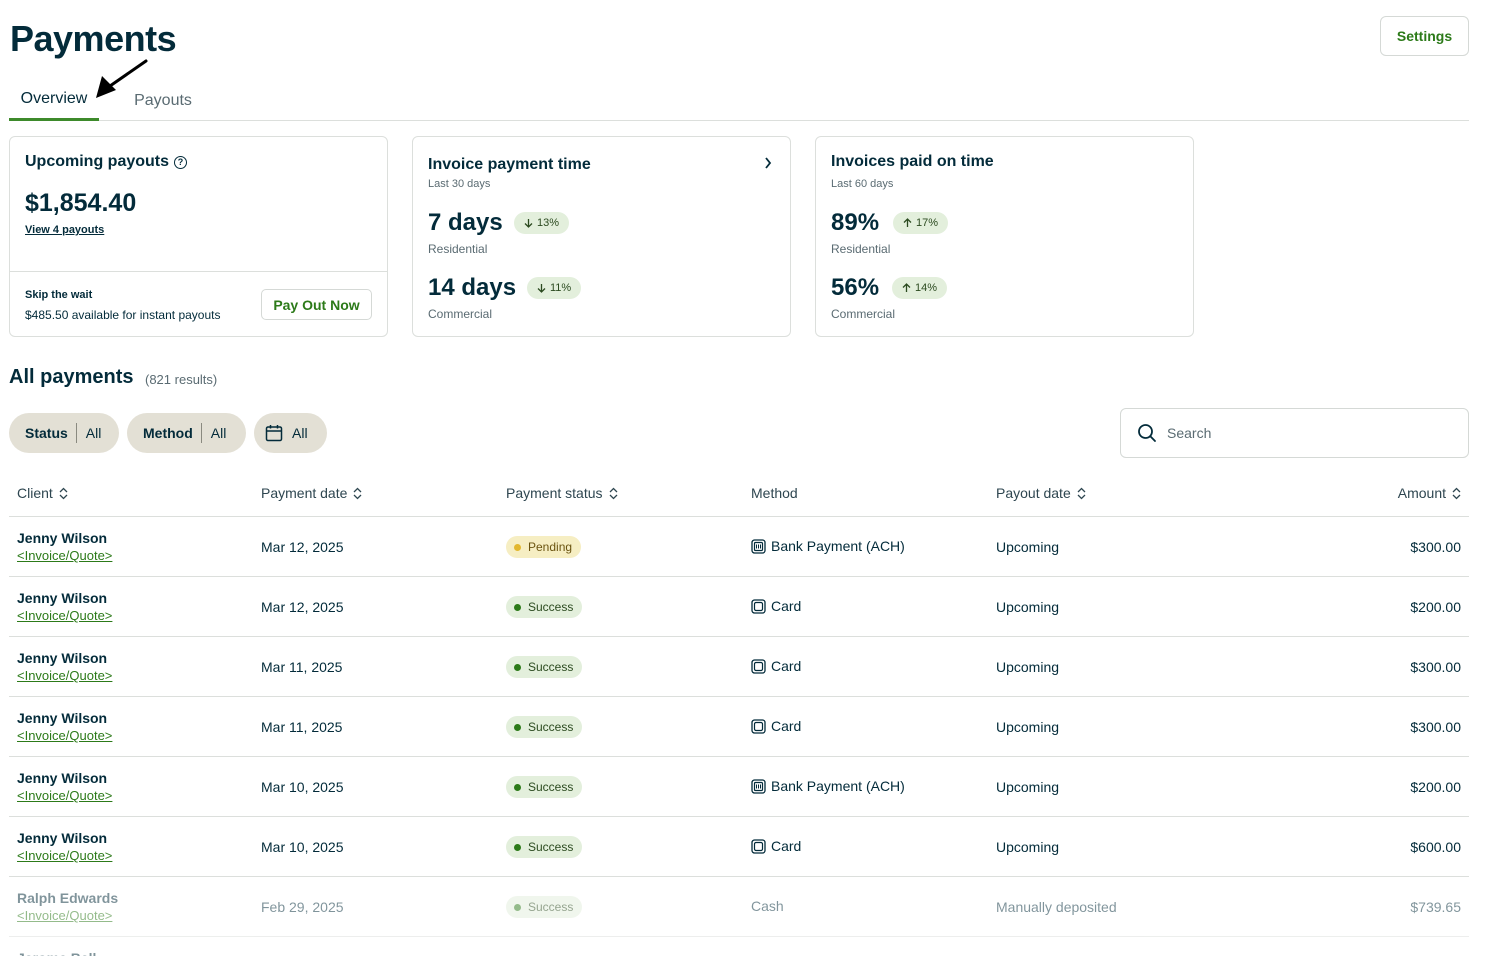 The width and height of the screenshot is (1485, 956). I want to click on settings-button: Settings, so click(1424, 36).